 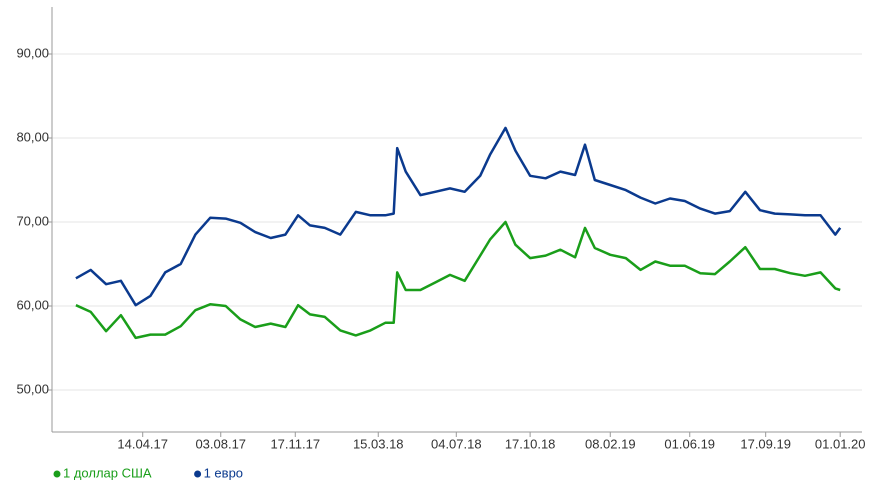 I want to click on y-tick-label: 60,00, so click(x=32, y=304).